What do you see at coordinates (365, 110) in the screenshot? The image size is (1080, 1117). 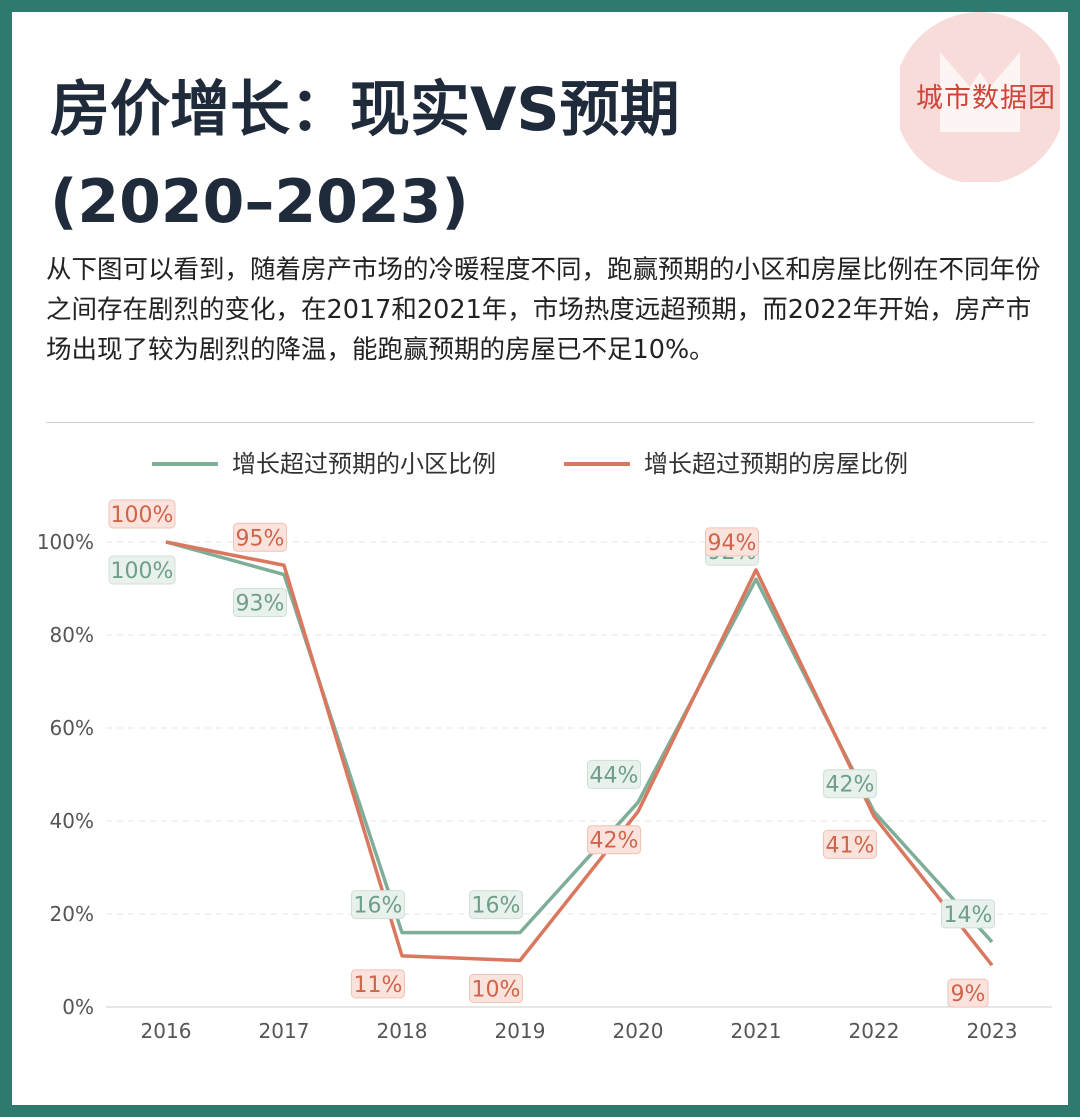 I see `title-line-1: 房价增长：现实VS预期` at bounding box center [365, 110].